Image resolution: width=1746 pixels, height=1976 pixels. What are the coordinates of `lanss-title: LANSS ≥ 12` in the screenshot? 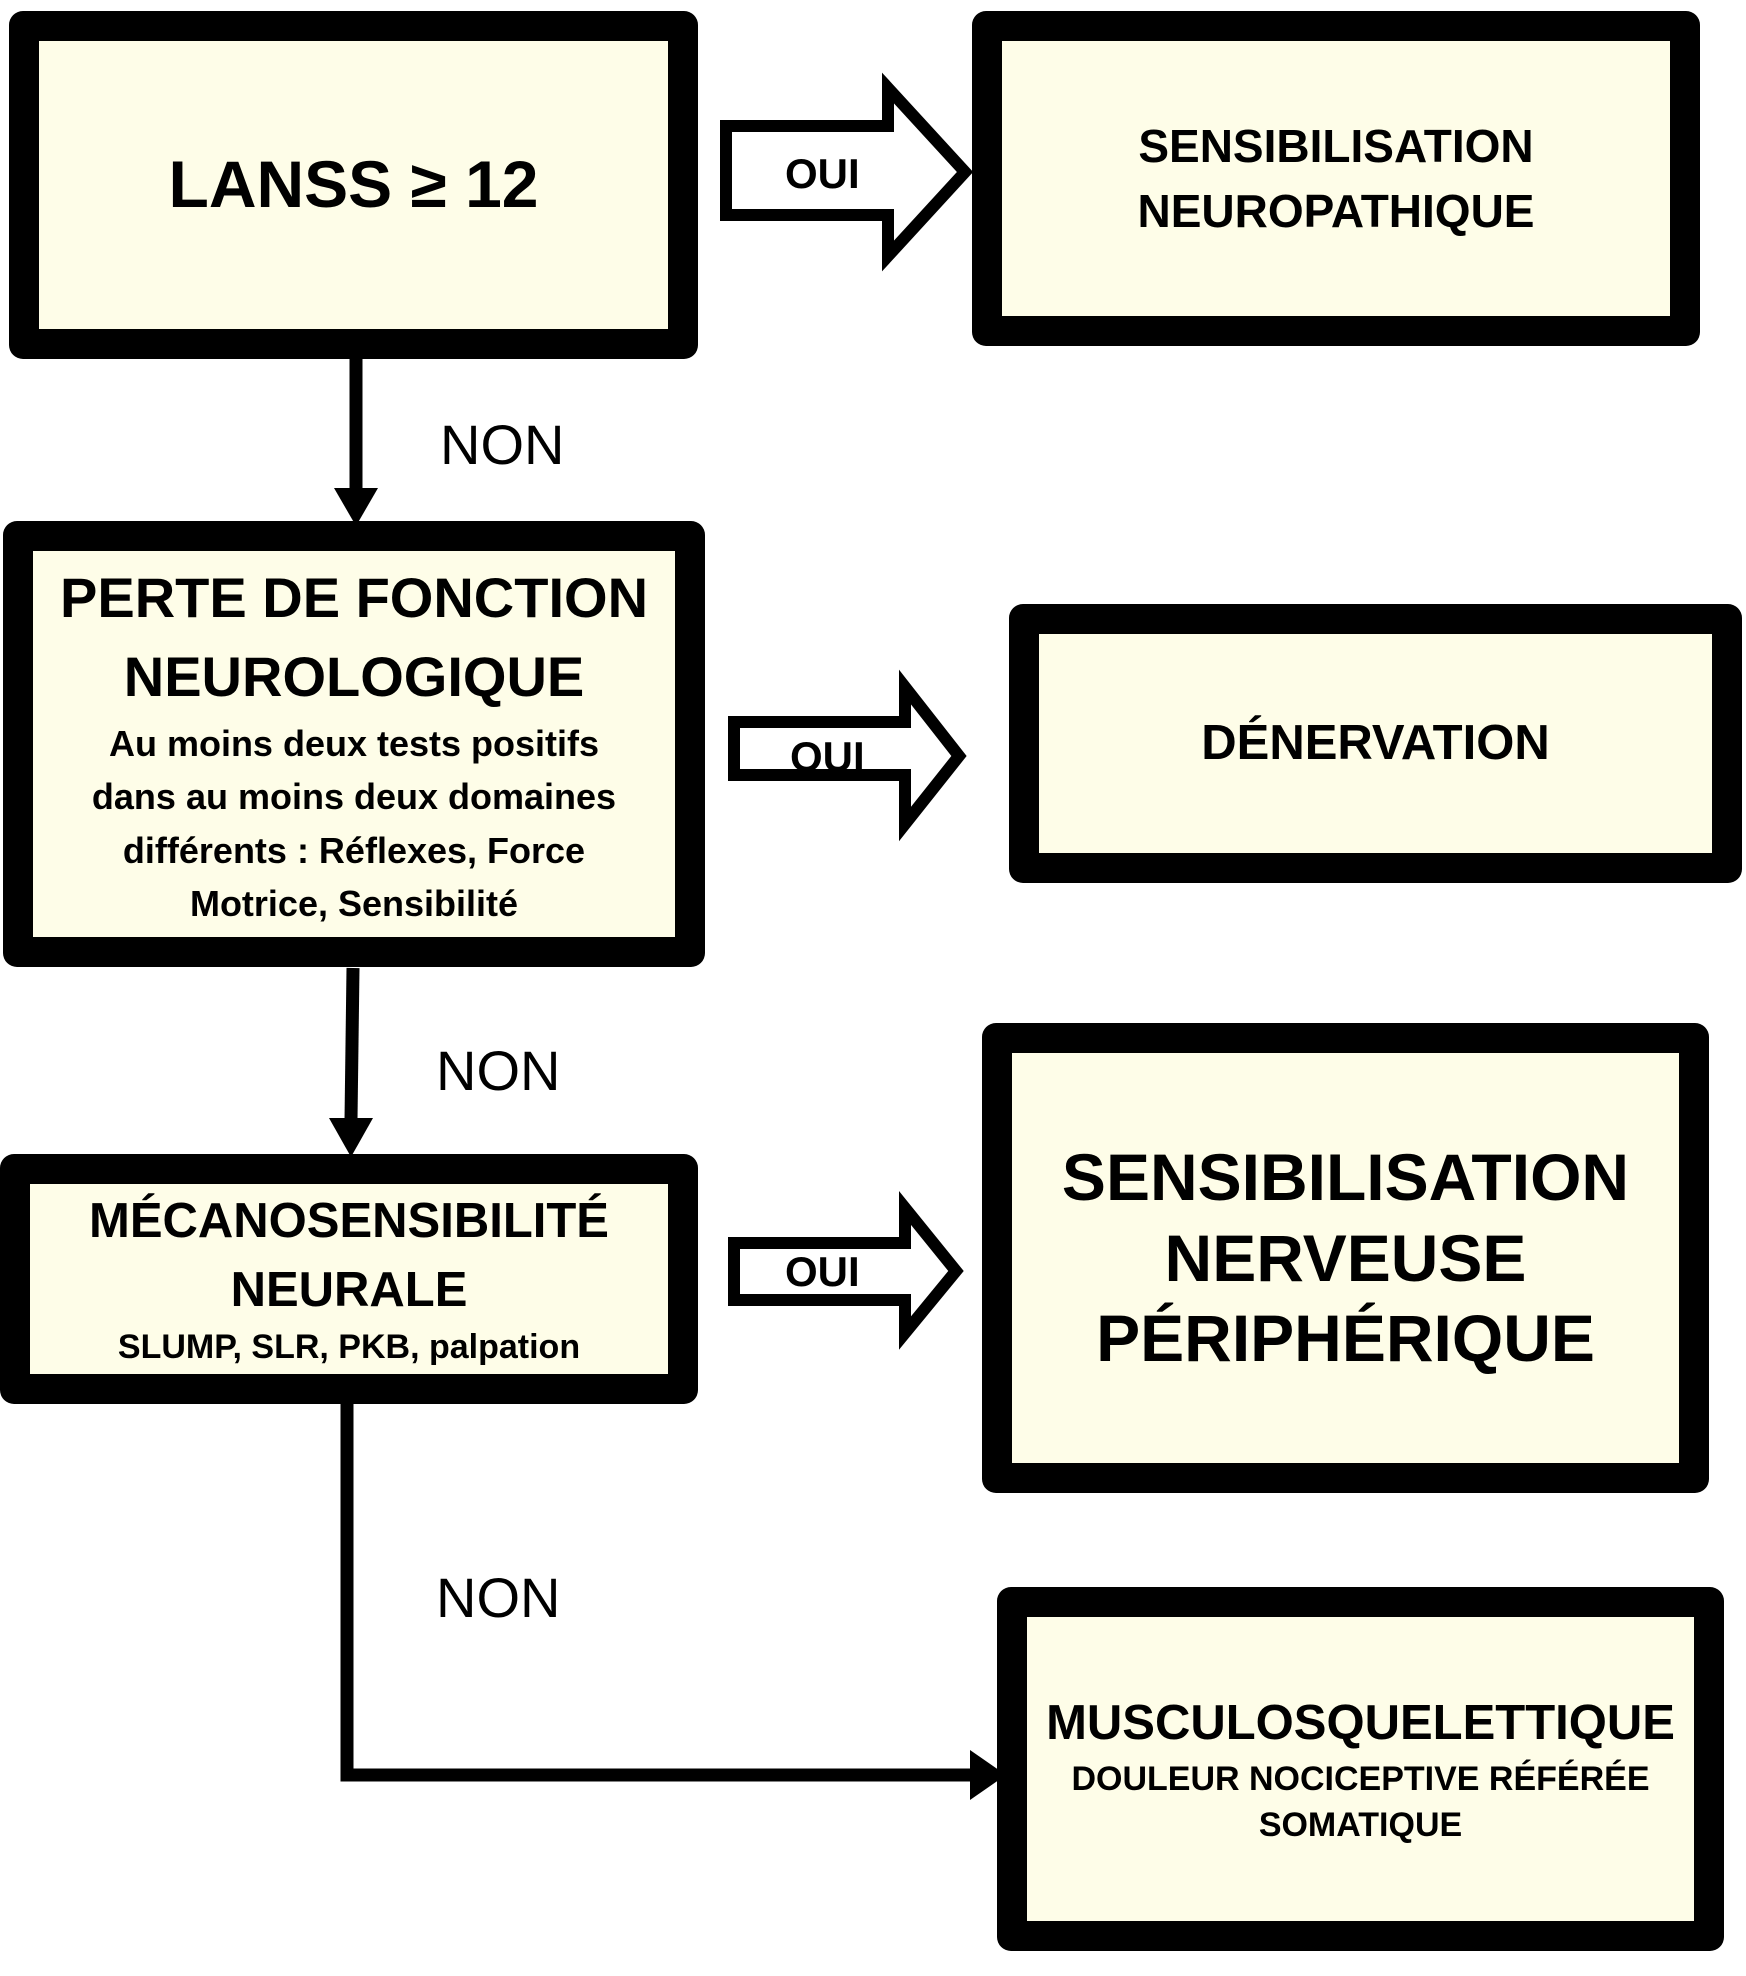 It's located at (353, 184).